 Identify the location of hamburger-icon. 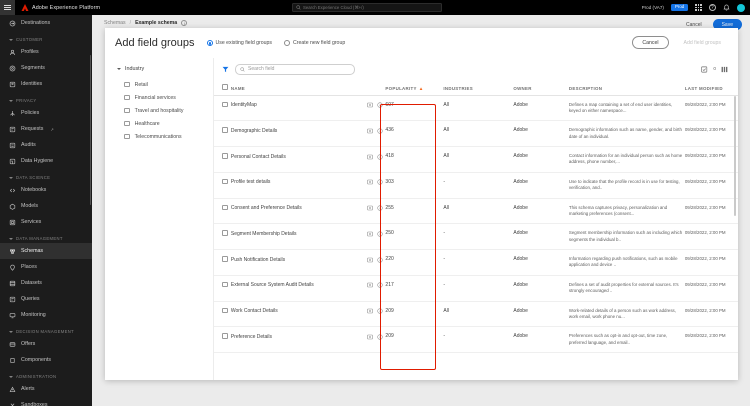
(7, 7).